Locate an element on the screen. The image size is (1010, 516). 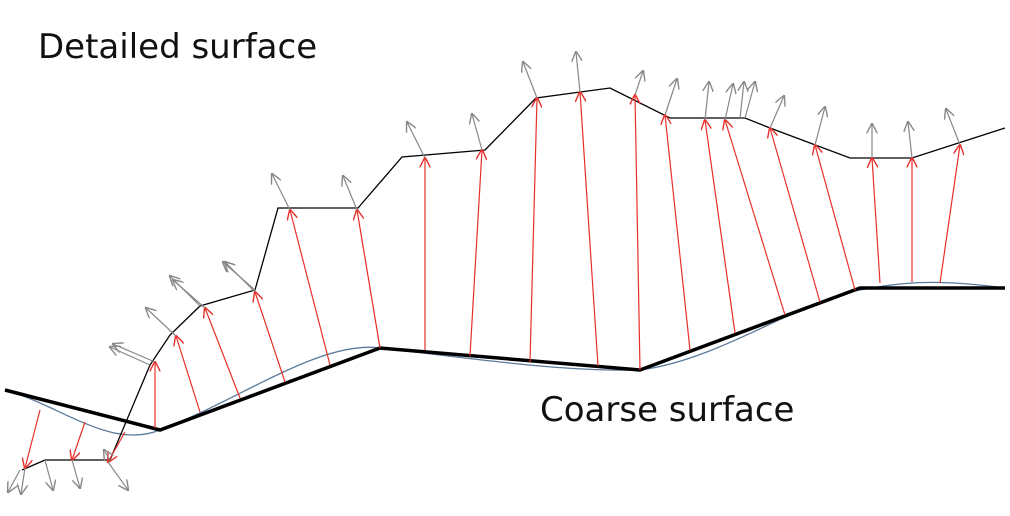
coarse-label: Coarse surface is located at coordinates (667, 410).